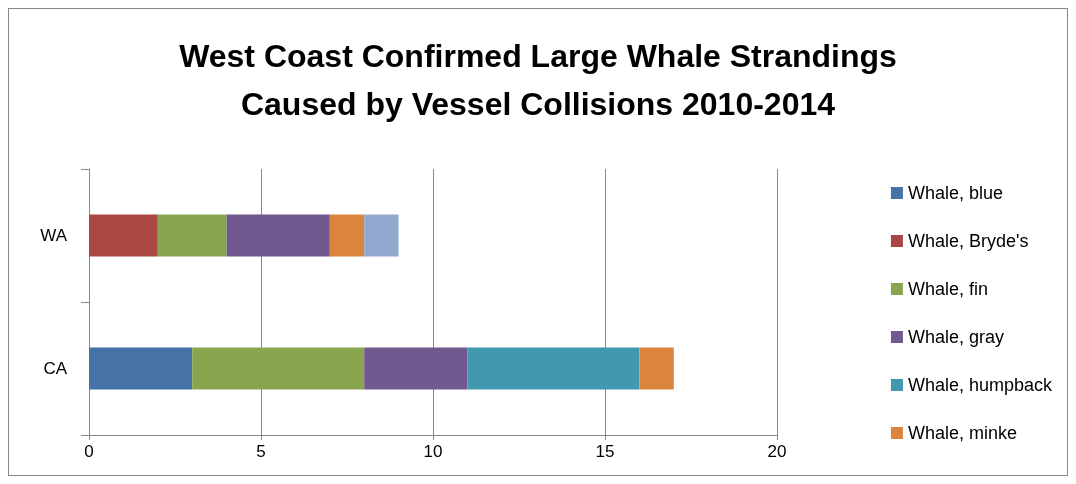  Describe the element at coordinates (955, 193) in the screenshot. I see `legend-label: Whale, blue` at that location.